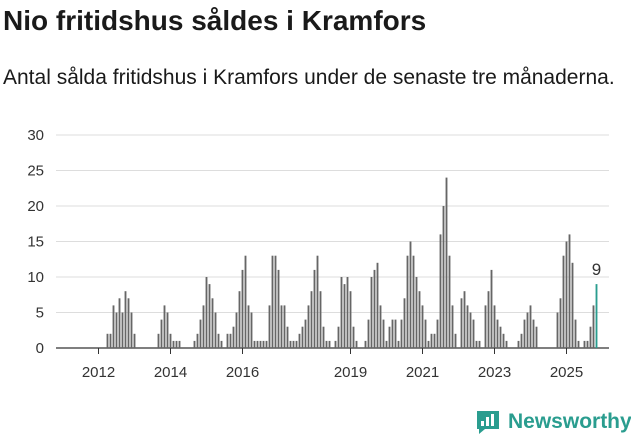 The image size is (631, 439). I want to click on y-tick-label: 5, so click(40, 313).